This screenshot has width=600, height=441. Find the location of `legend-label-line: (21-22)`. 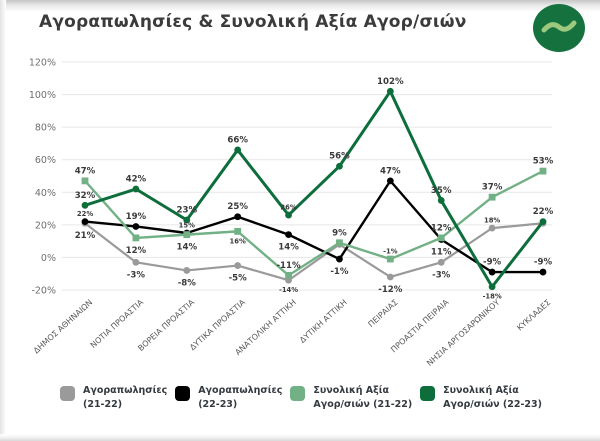

legend-label-line: (21-22) is located at coordinates (103, 404).